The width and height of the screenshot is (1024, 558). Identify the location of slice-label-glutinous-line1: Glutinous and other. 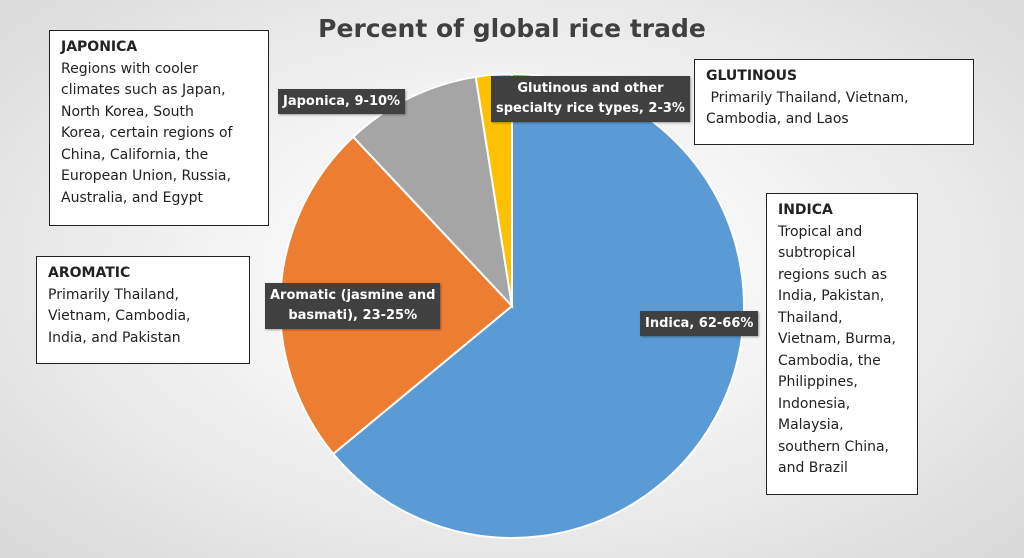
(590, 88).